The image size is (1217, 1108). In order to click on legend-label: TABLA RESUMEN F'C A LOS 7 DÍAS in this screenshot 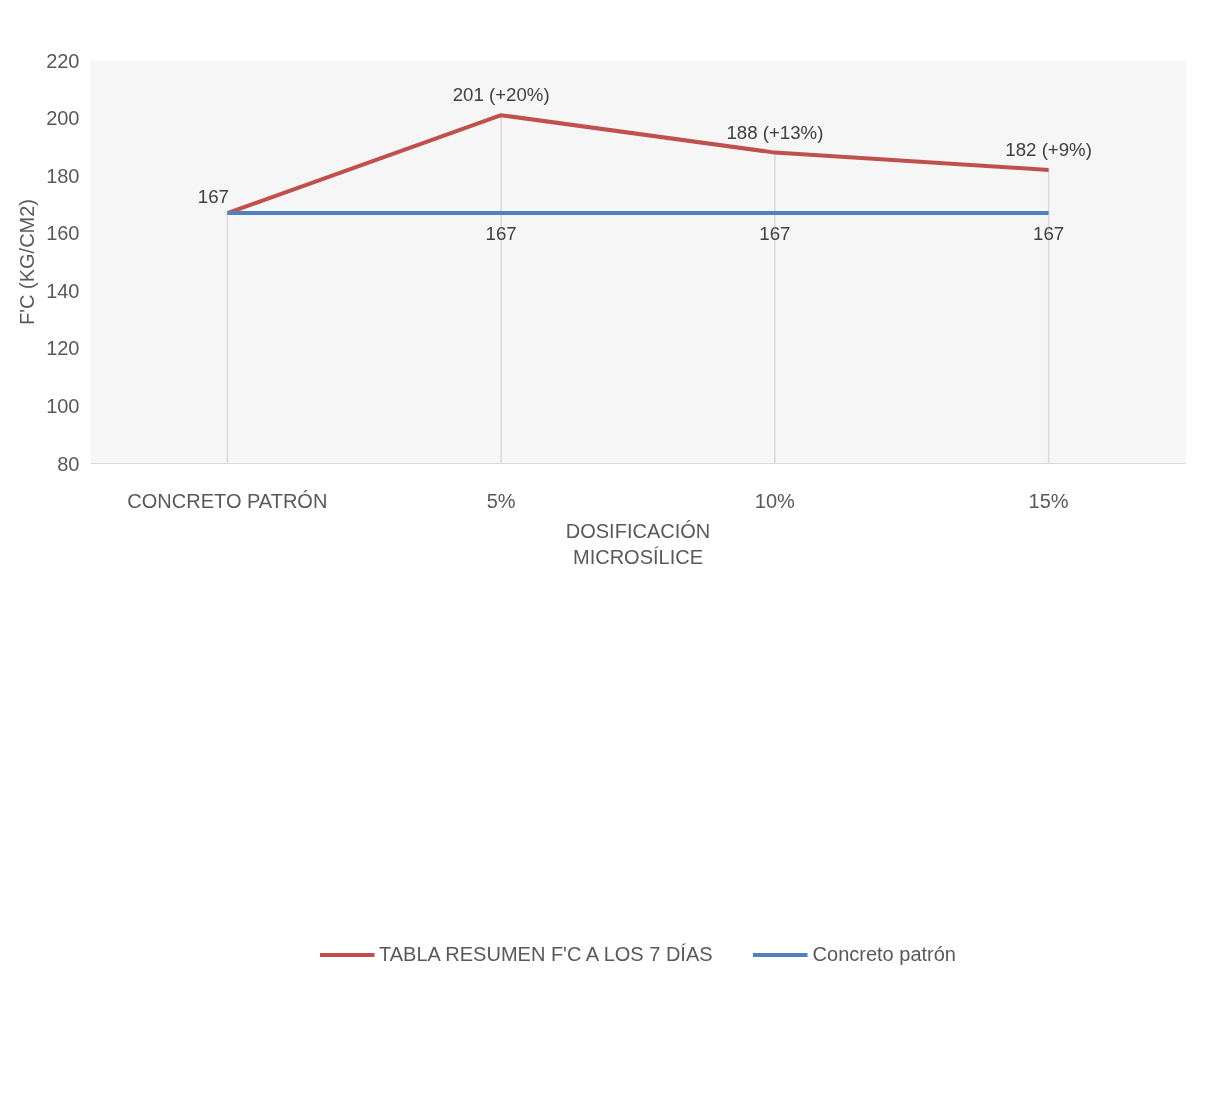, I will do `click(546, 954)`.